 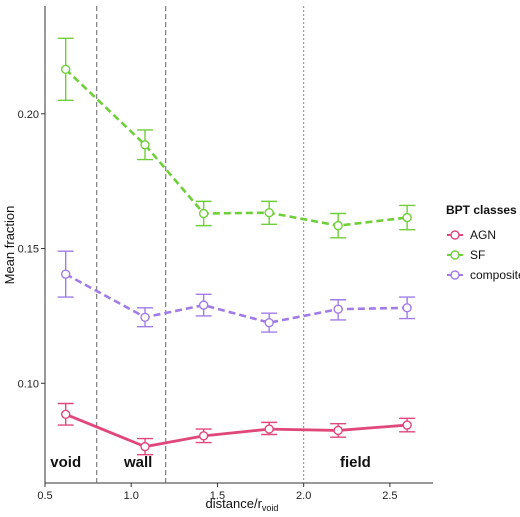 I want to click on y-axis-ticks: 0.10 0.15 0.20, so click(x=31, y=249).